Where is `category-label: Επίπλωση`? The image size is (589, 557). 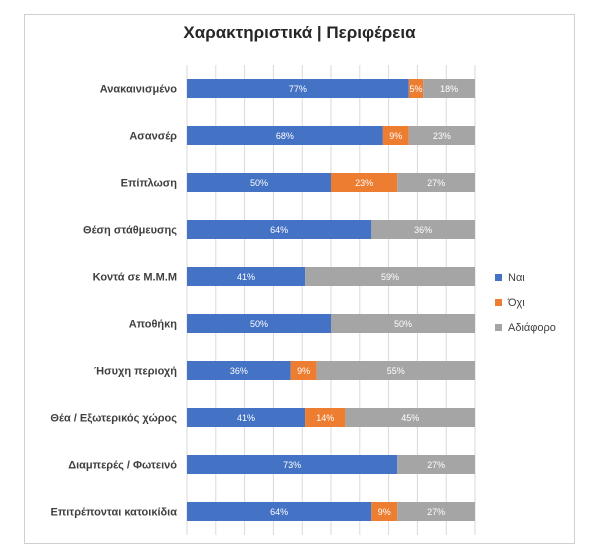 category-label: Επίπλωση is located at coordinates (149, 184).